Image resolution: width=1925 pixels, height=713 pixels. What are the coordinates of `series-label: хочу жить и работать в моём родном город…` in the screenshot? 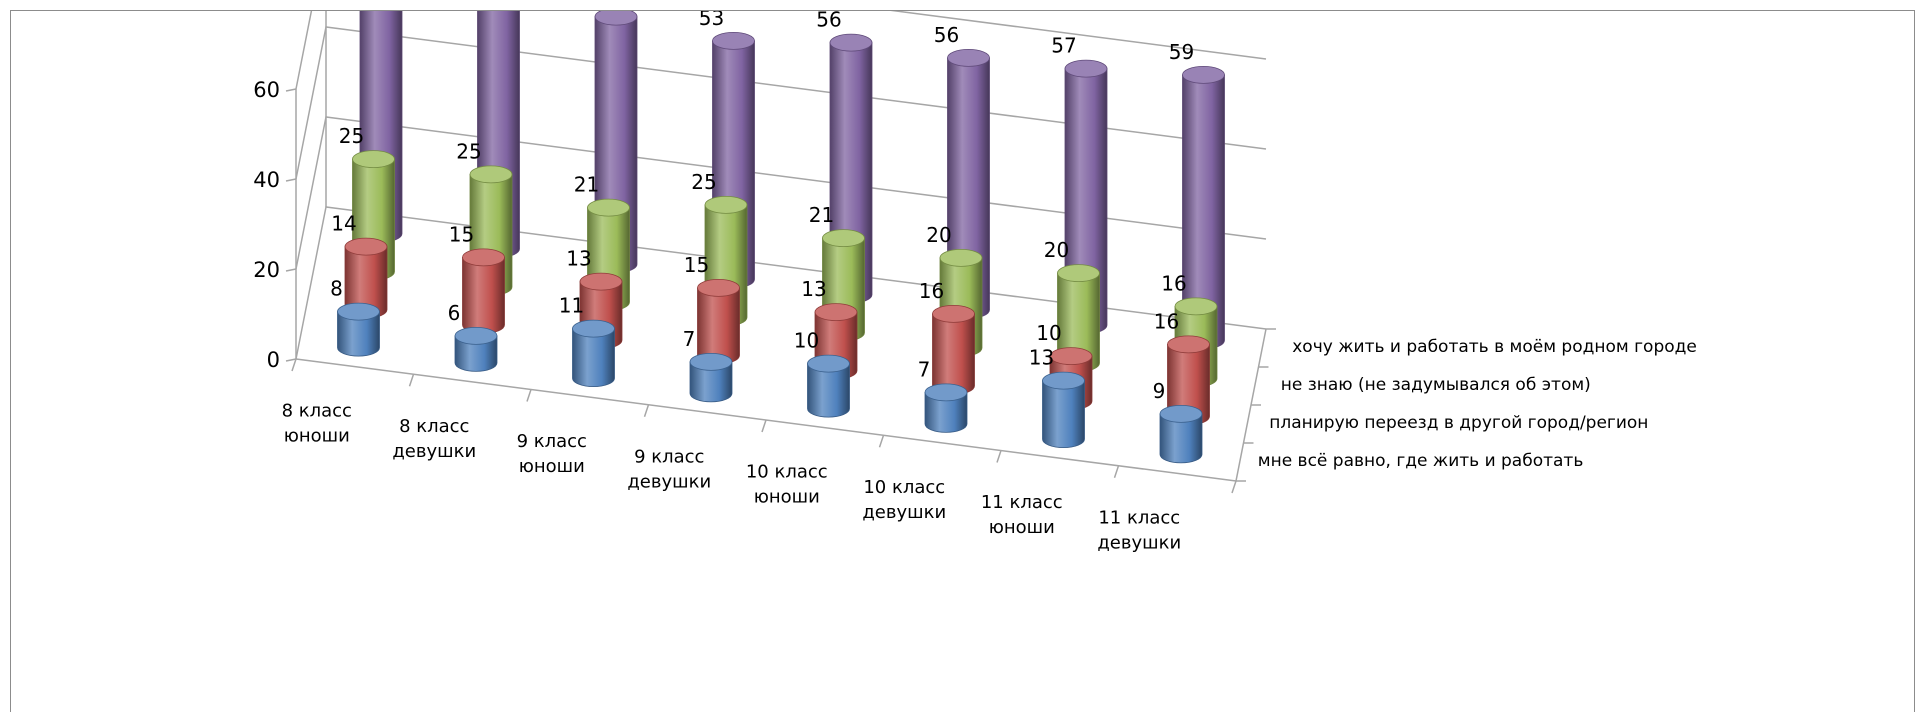 It's located at (1494, 347).